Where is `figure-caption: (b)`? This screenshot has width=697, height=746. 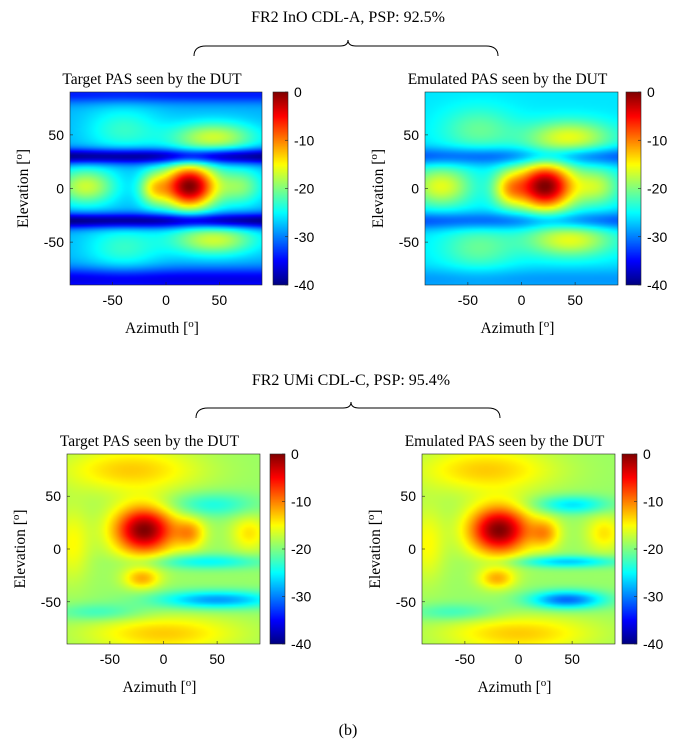
figure-caption: (b) is located at coordinates (348, 730).